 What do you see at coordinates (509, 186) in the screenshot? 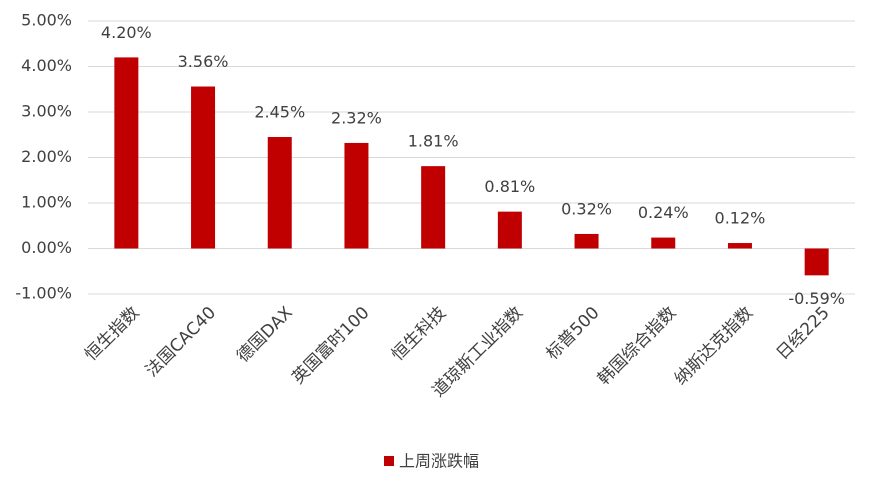
I see `data-label: 0.81%` at bounding box center [509, 186].